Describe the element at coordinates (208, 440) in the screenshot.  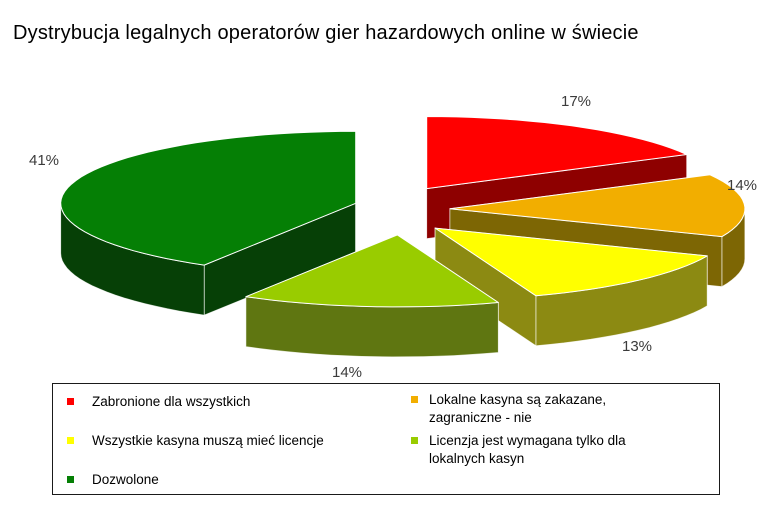
I see `legend-label: Wszystkie kasyna muszą mieć licencje` at that location.